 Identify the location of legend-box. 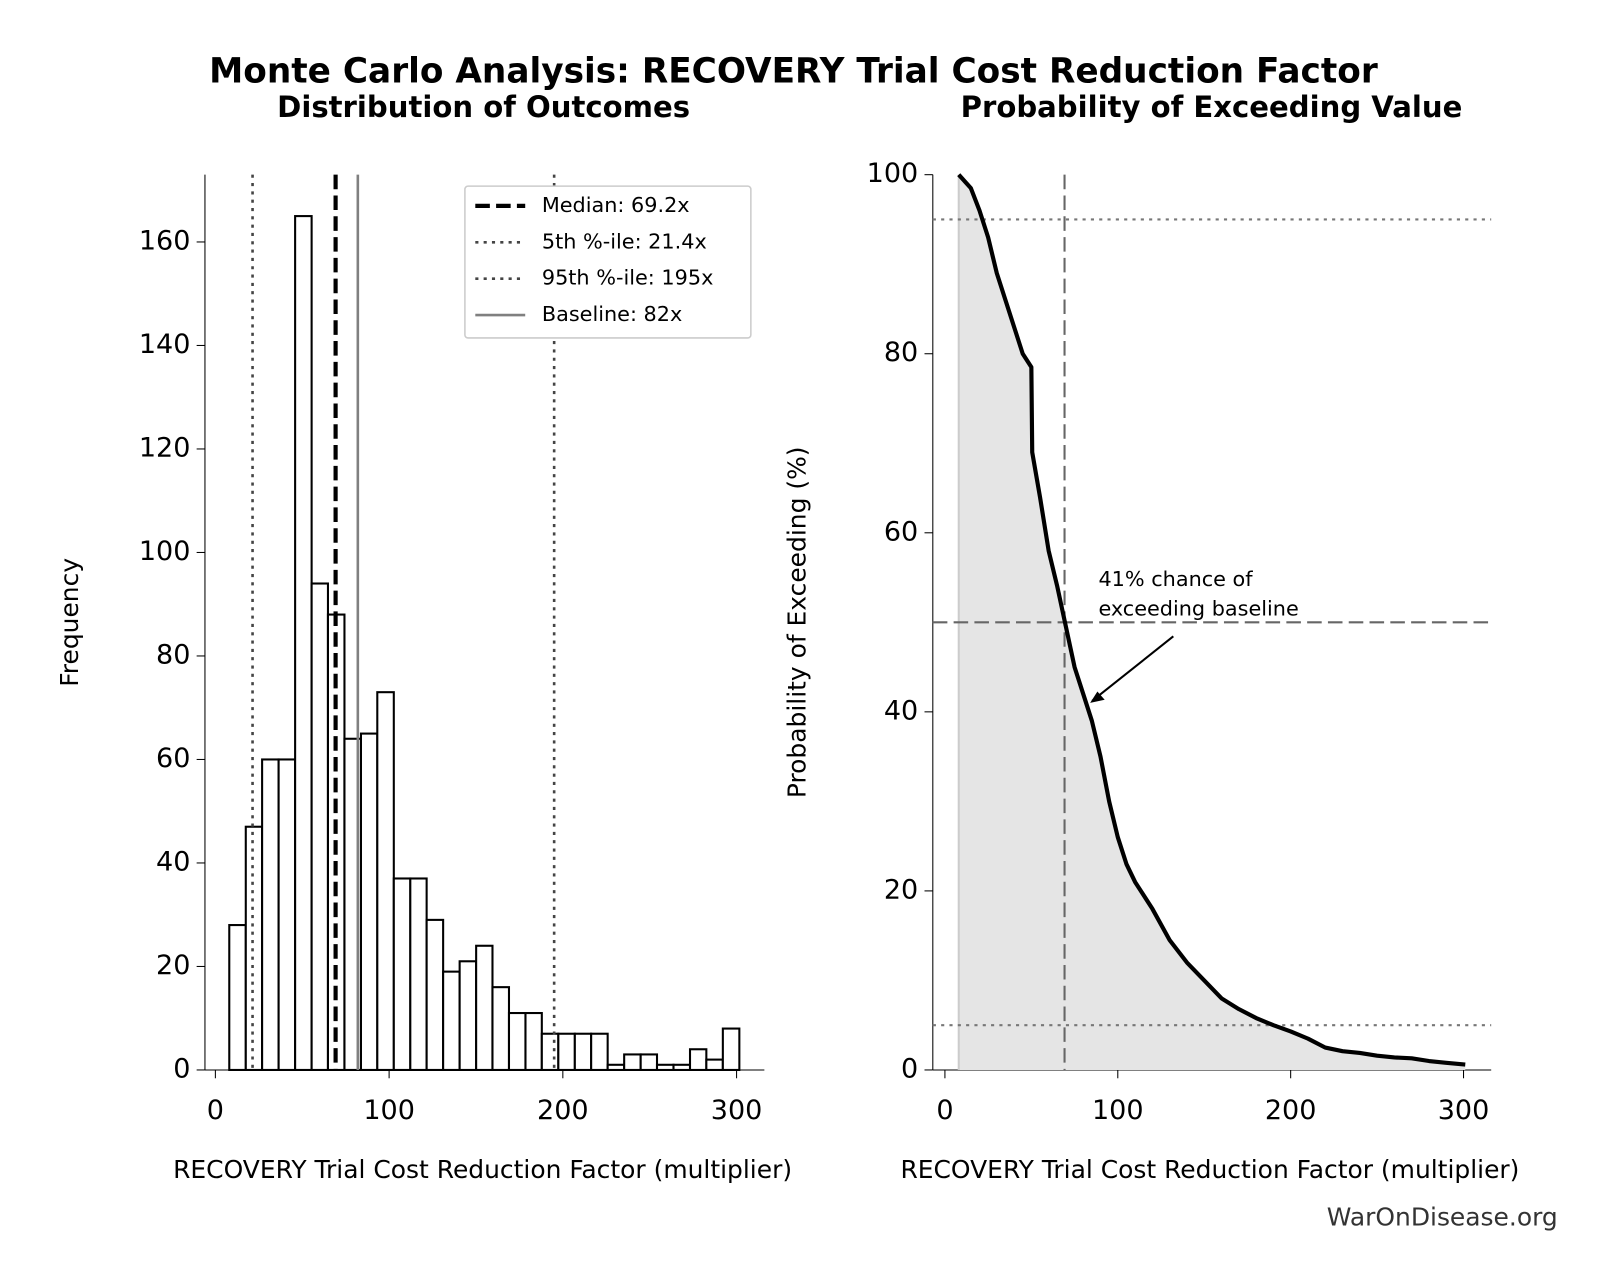
(608, 262).